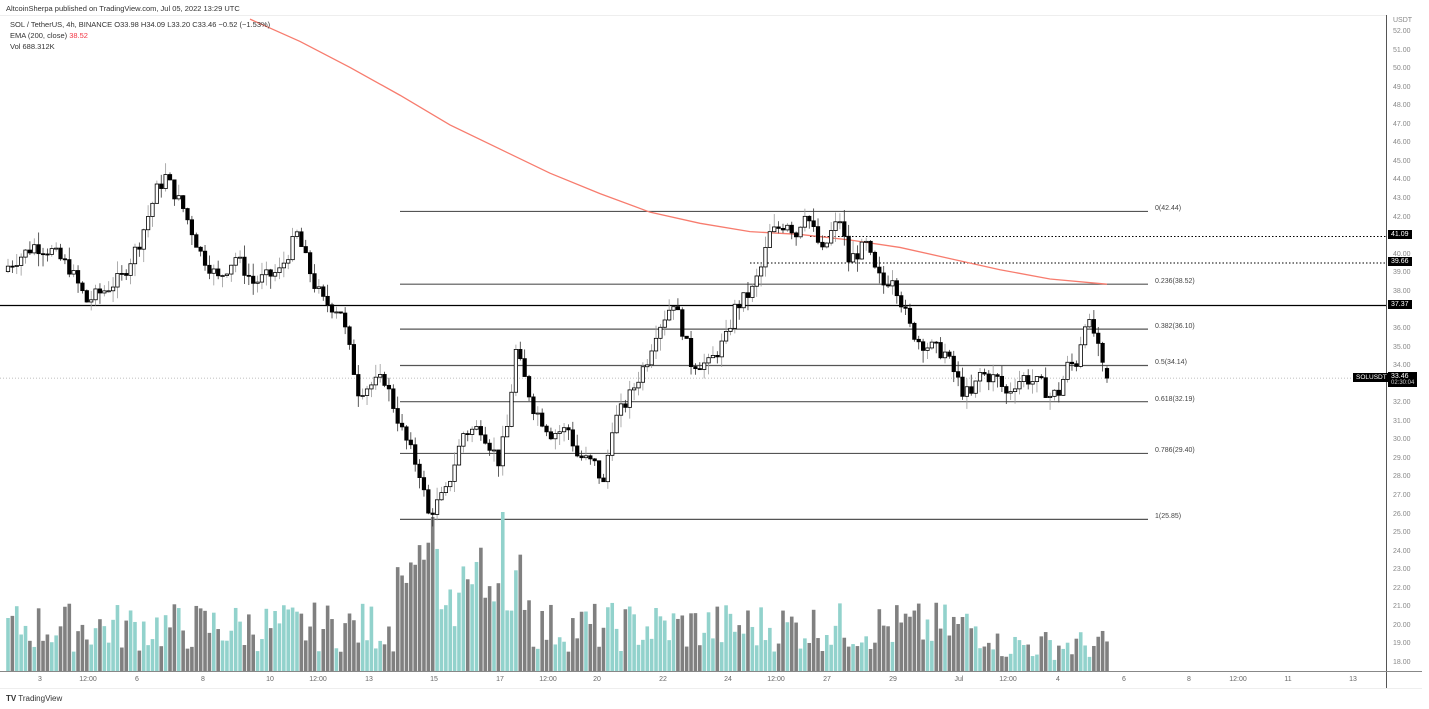 The height and width of the screenshot is (709, 1429). I want to click on tradingview-logo: TV TradingView, so click(34, 698).